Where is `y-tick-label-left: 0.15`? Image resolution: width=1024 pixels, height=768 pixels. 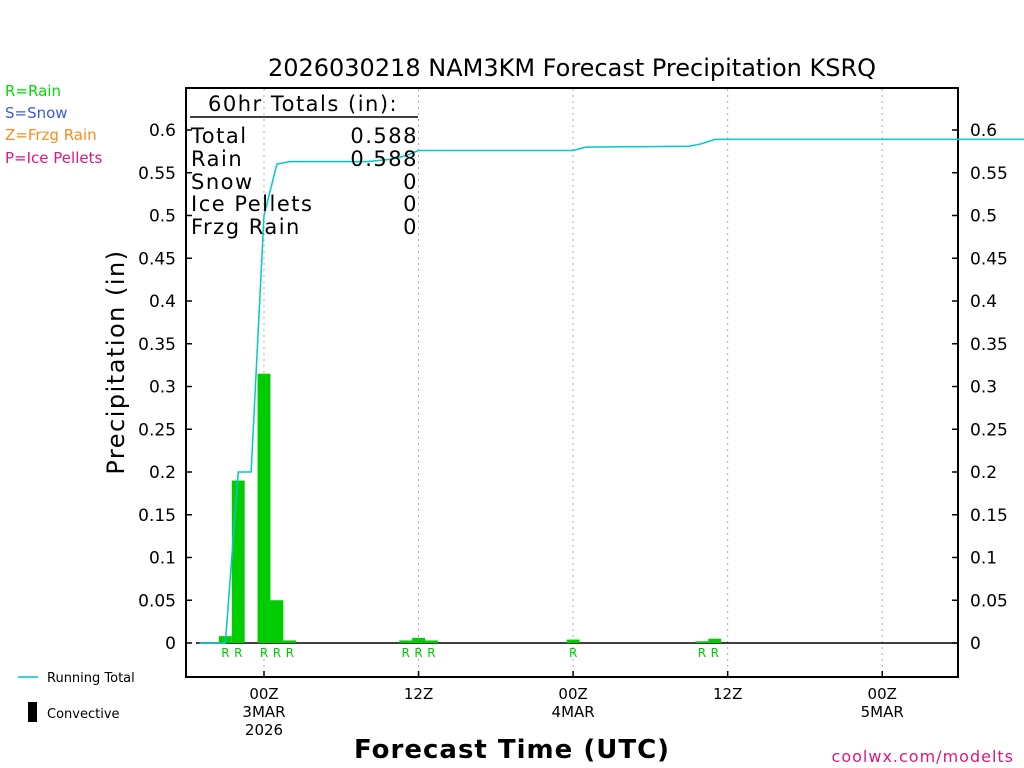 y-tick-label-left: 0.15 is located at coordinates (157, 516).